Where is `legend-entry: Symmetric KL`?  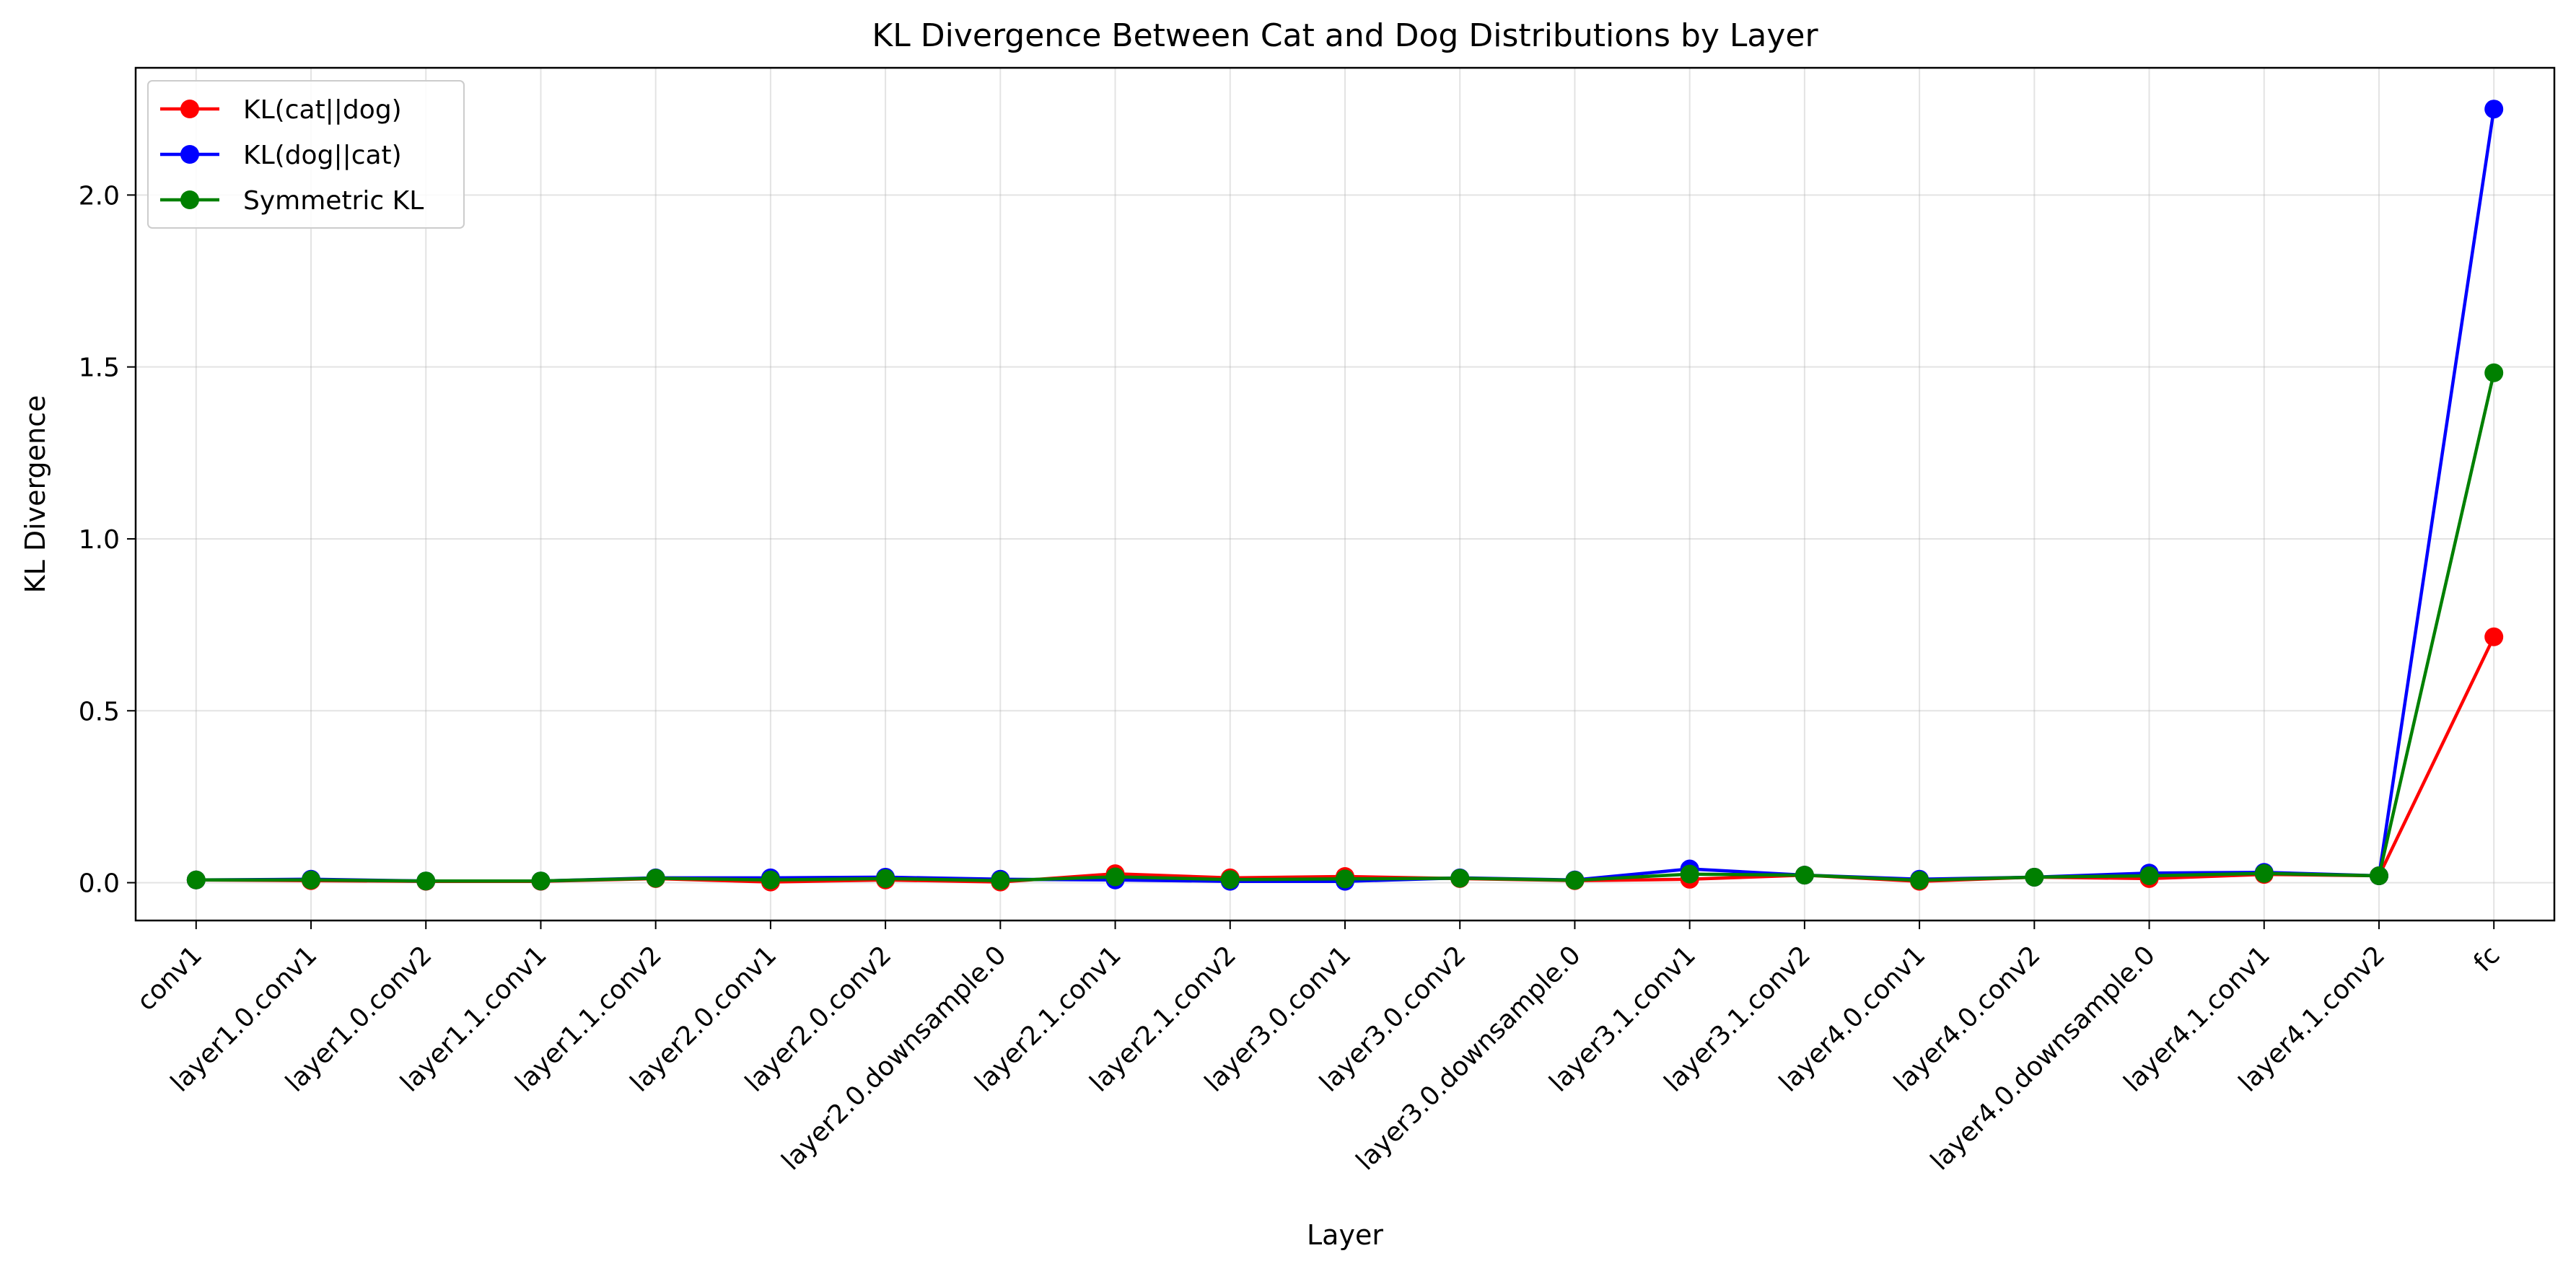 legend-entry: Symmetric KL is located at coordinates (292, 201).